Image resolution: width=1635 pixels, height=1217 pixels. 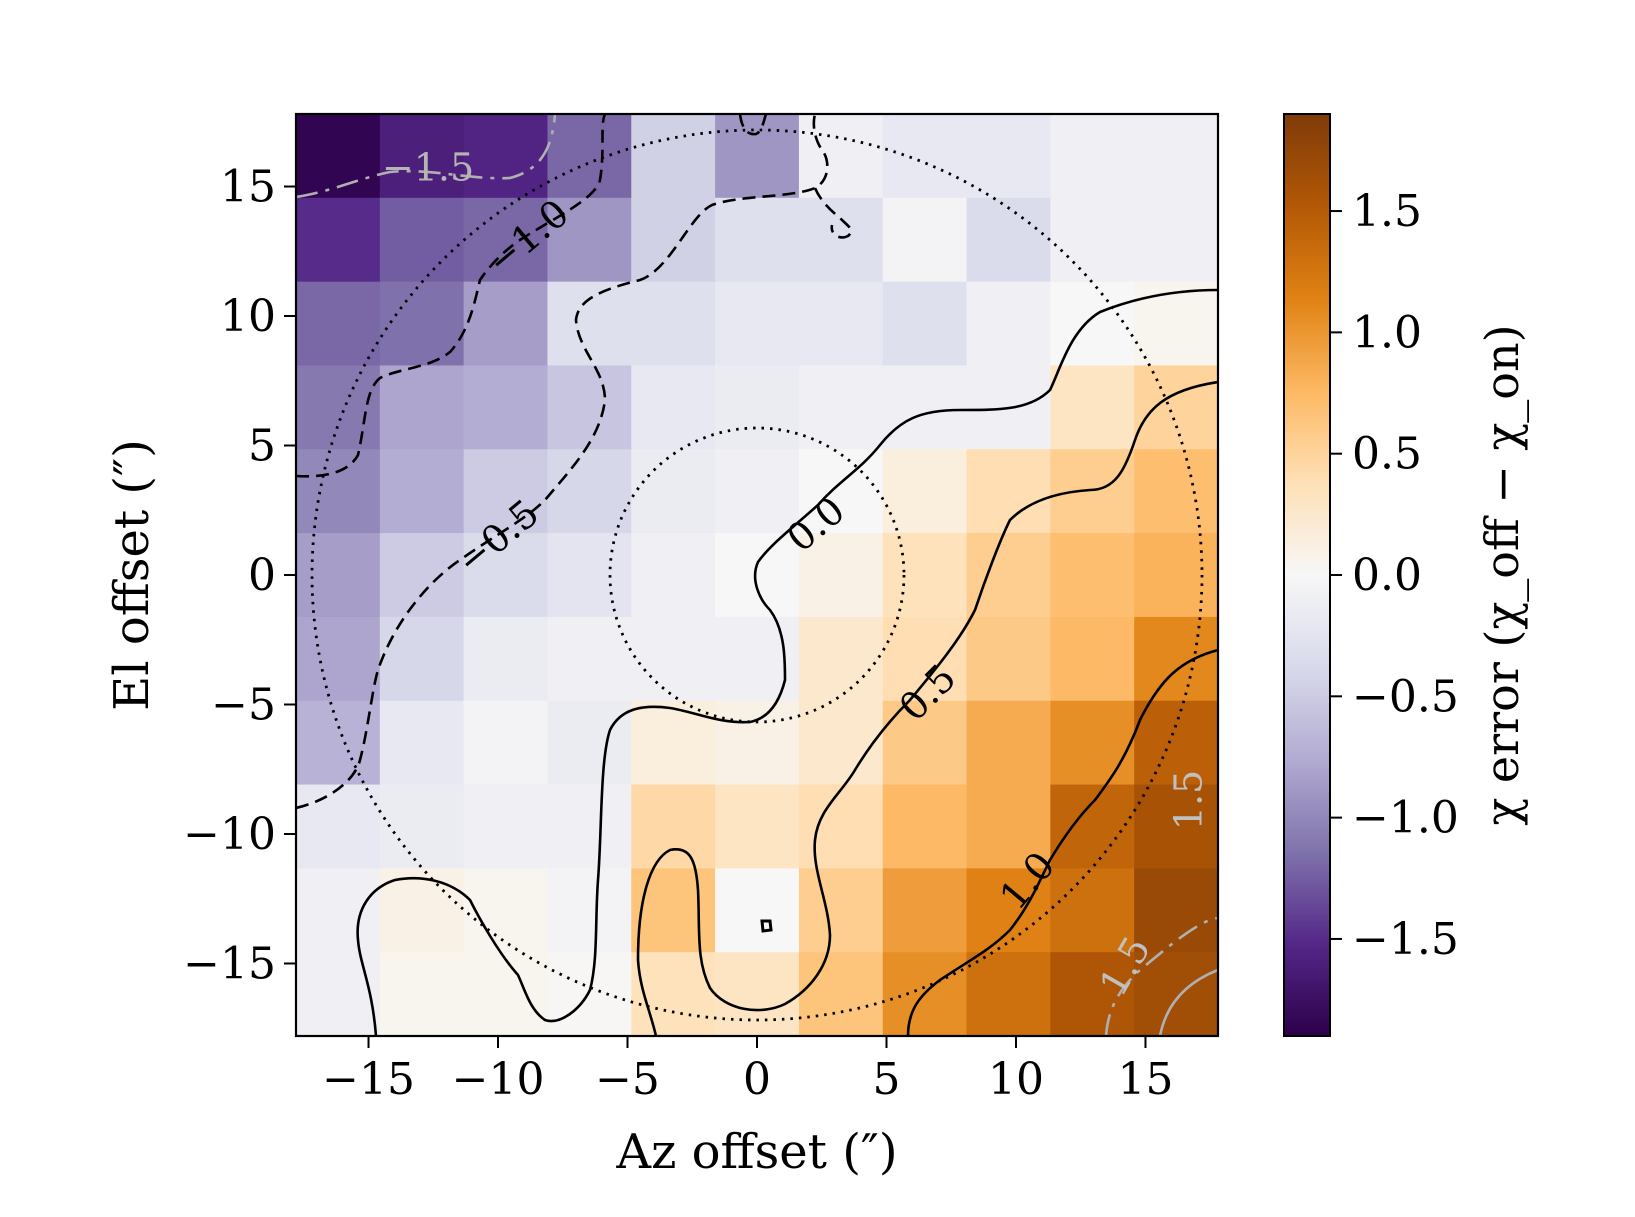 I want to click on contour-1.0, so click(x=1062, y=842).